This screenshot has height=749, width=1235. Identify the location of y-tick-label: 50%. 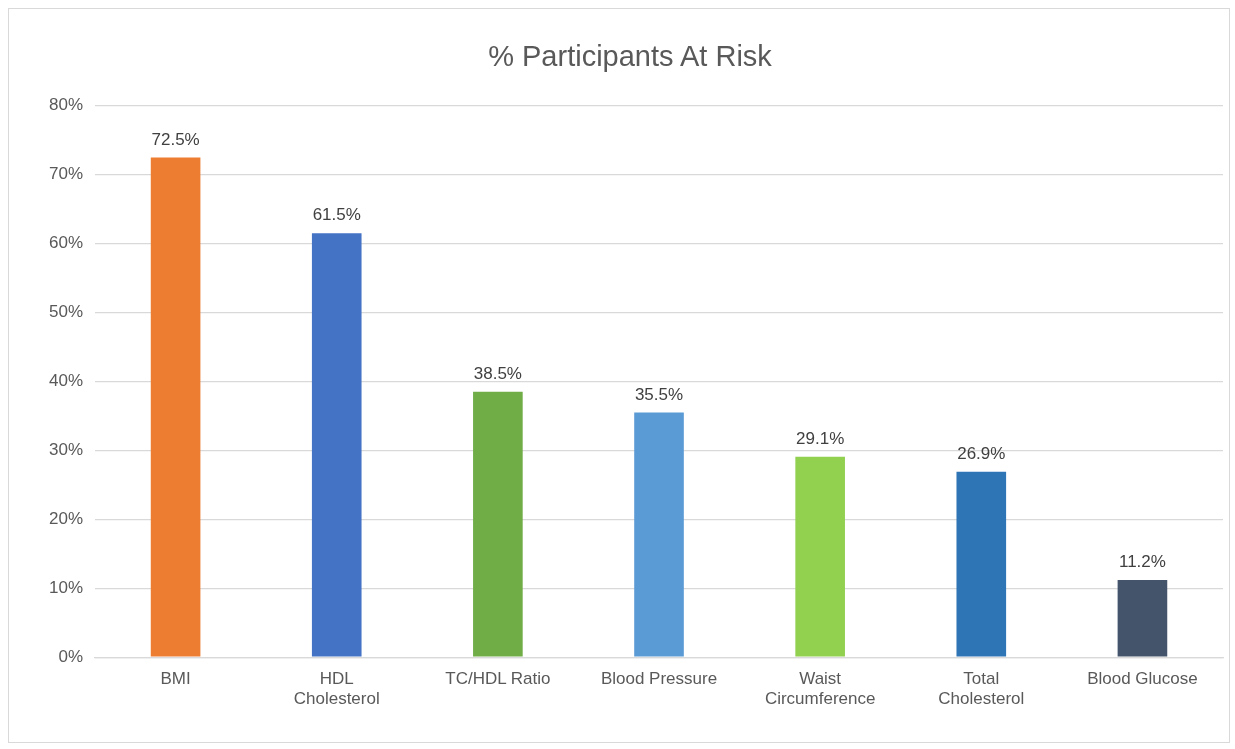
(66, 312).